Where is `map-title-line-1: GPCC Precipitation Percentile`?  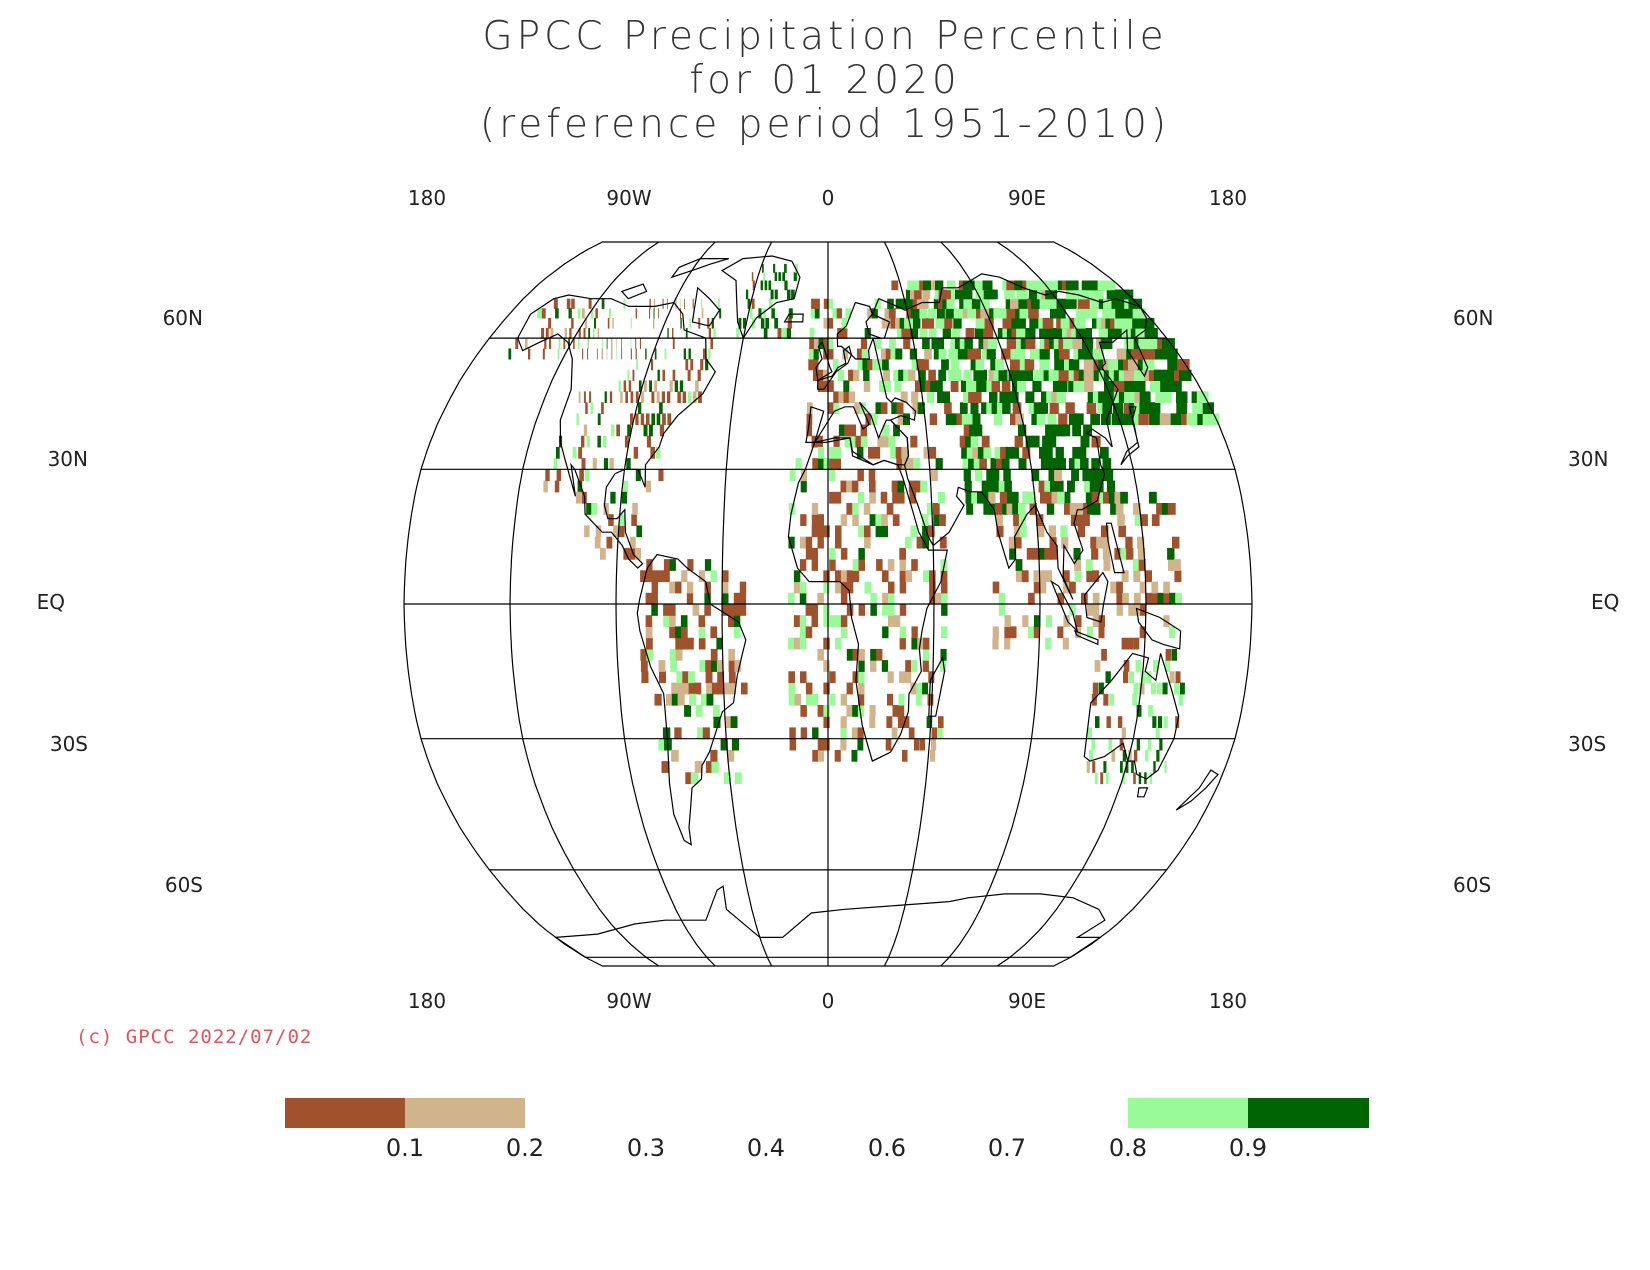
map-title-line-1: GPCC Precipitation Percentile is located at coordinates (825, 36).